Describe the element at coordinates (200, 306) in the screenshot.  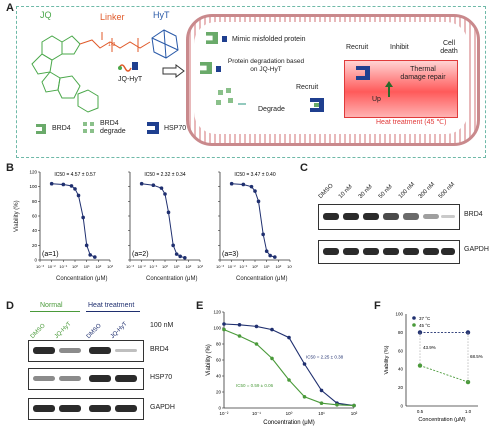
I see `panel-label-e: E` at that location.